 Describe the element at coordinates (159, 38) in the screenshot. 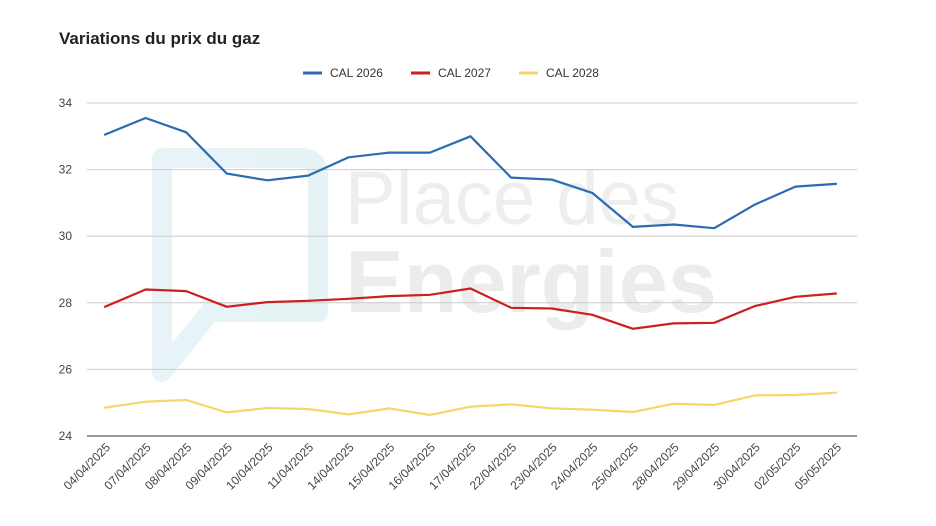

I see `chart-title: Variations du prix du gaz` at that location.